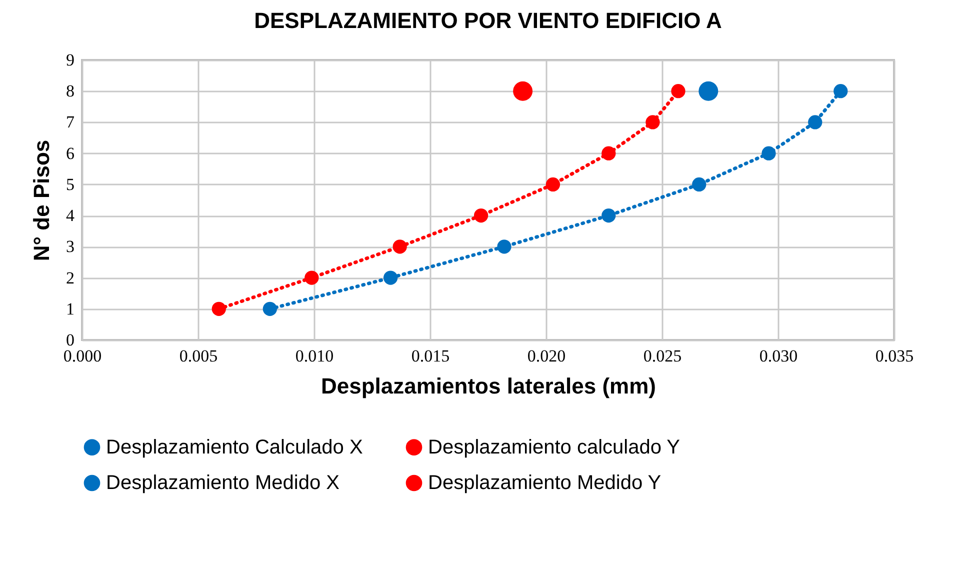 This screenshot has height=587, width=976. What do you see at coordinates (70, 278) in the screenshot?
I see `y-tick-label: 2` at bounding box center [70, 278].